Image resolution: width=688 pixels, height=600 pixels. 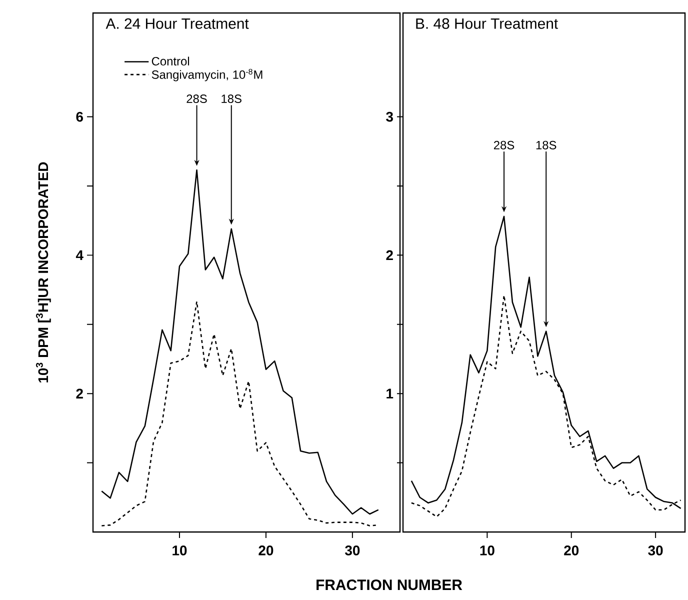 What do you see at coordinates (390, 393) in the screenshot?
I see `y-tick-label: 1` at bounding box center [390, 393].